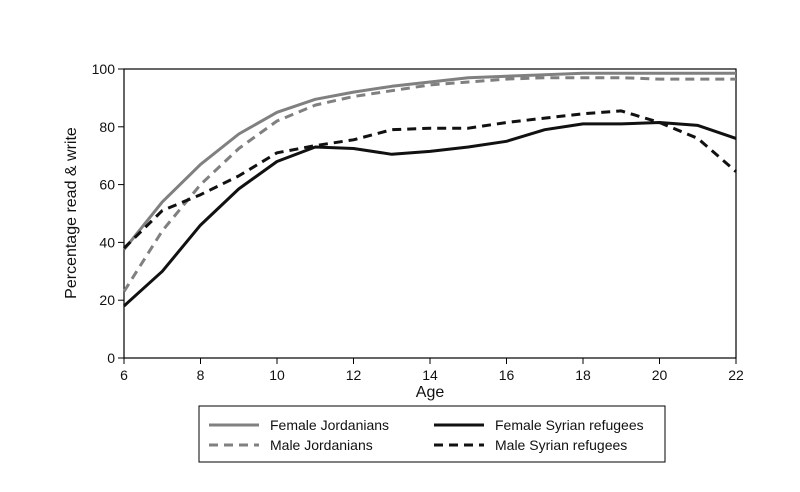  What do you see at coordinates (107, 185) in the screenshot?
I see `y-tick-label: 60` at bounding box center [107, 185].